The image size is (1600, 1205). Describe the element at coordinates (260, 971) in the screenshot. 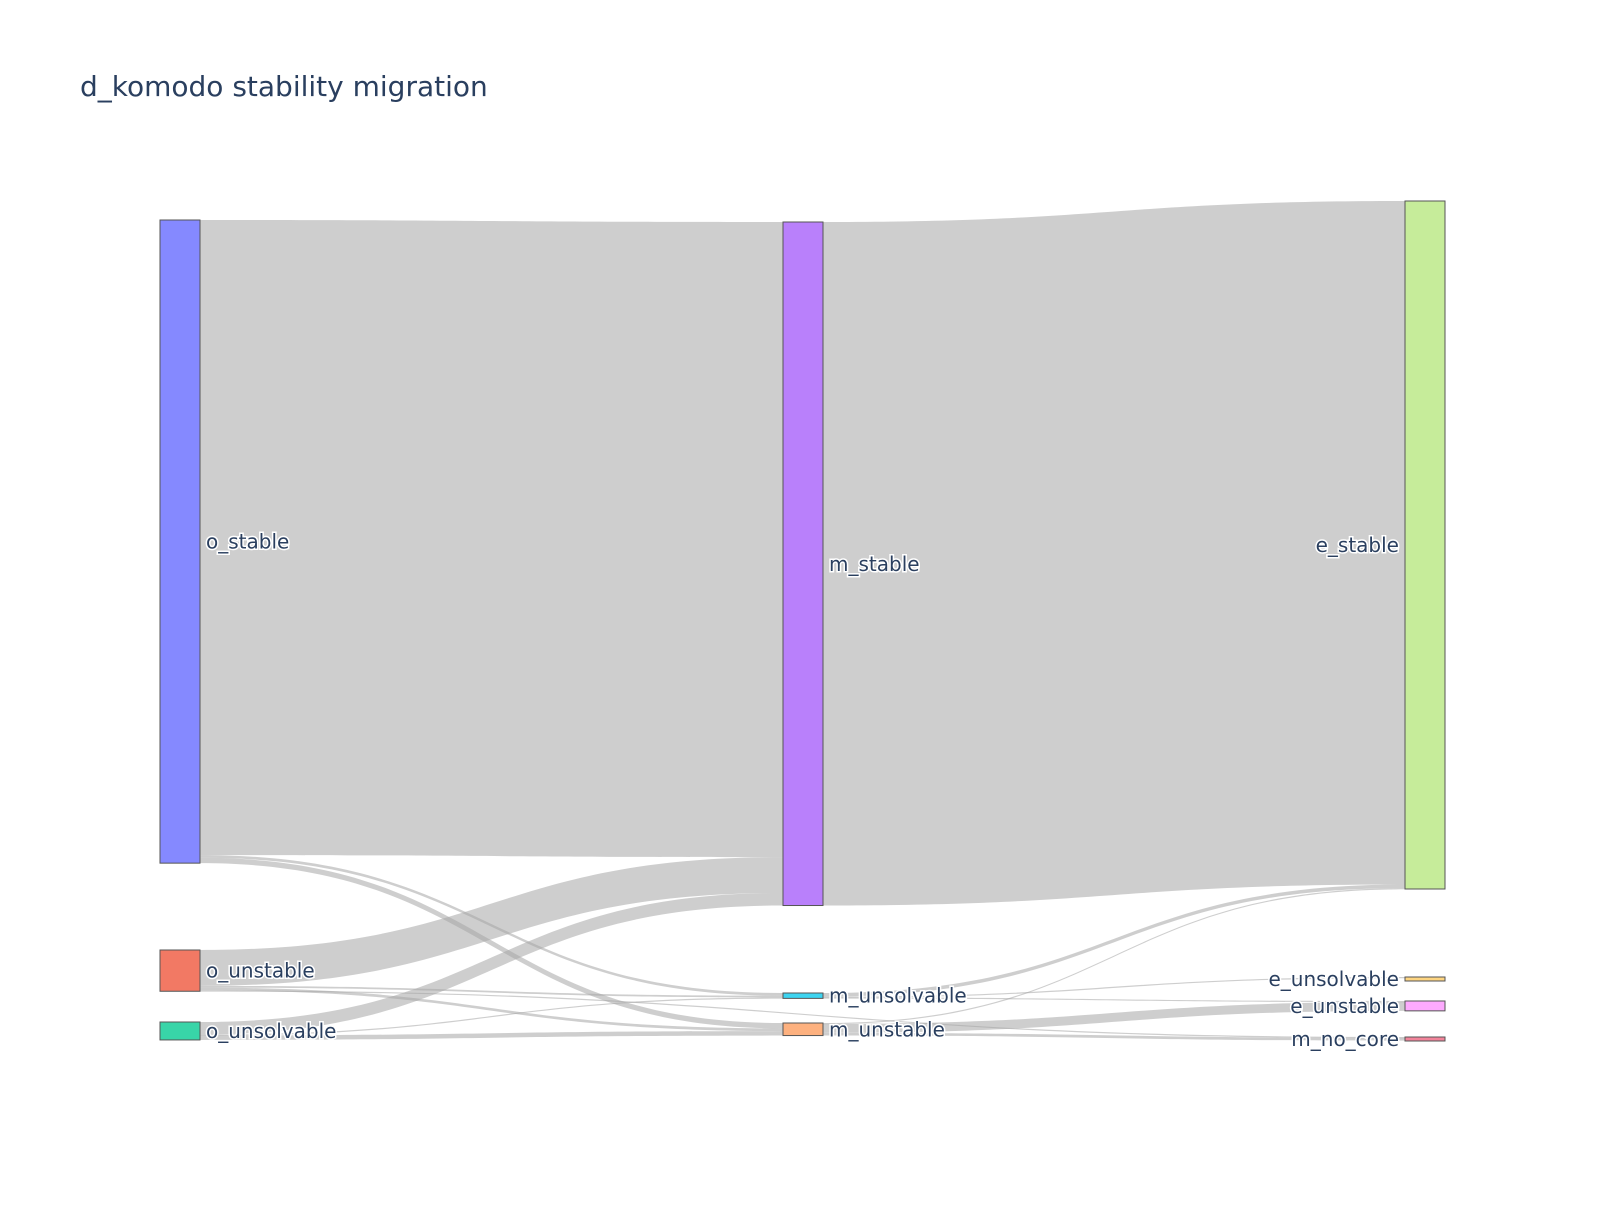

I see `sankey-node-label-o_unstable: o_unstable` at that location.